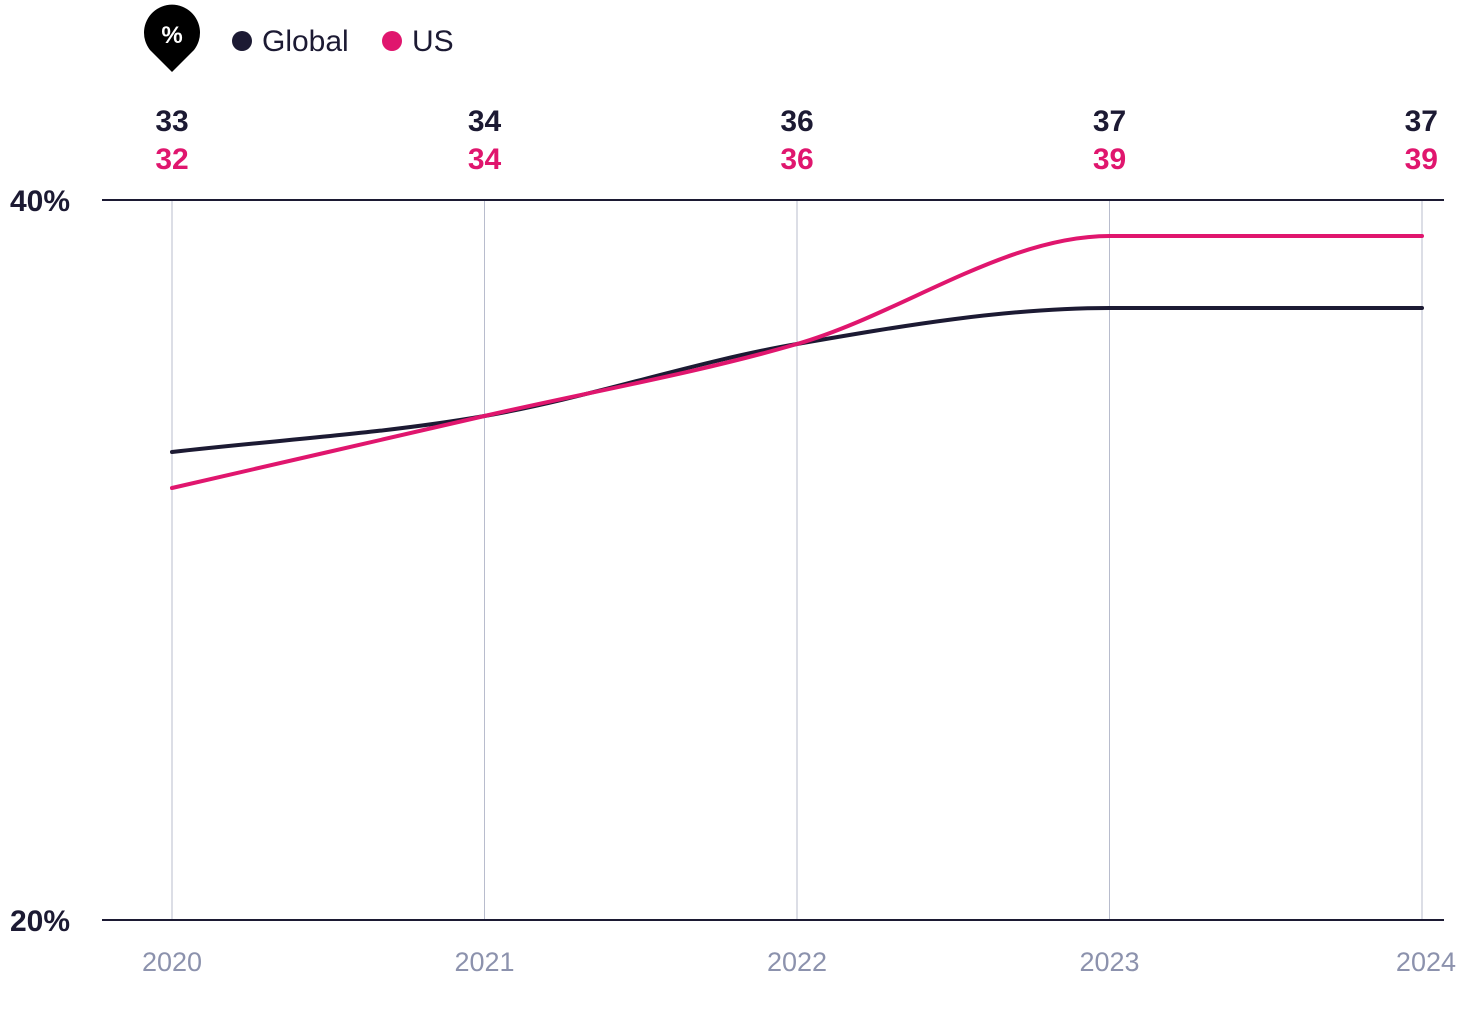 The image size is (1484, 1028). I want to click on percent-pin-icon: %, so click(172, 38).